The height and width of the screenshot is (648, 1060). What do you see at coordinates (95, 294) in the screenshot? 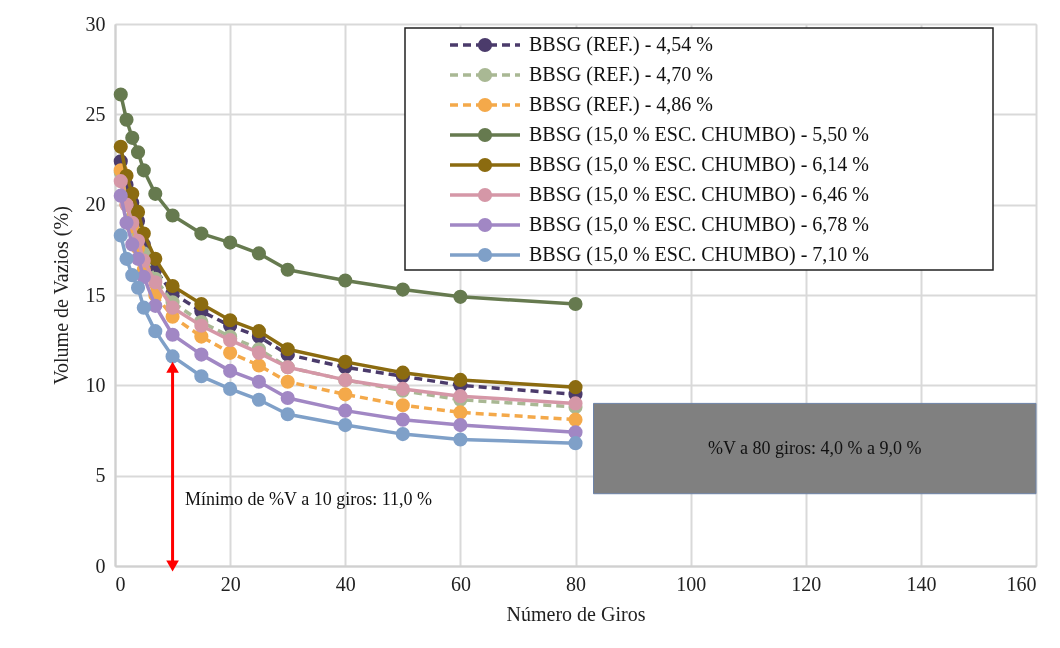
I see `y-tick-label: 15` at bounding box center [95, 294].